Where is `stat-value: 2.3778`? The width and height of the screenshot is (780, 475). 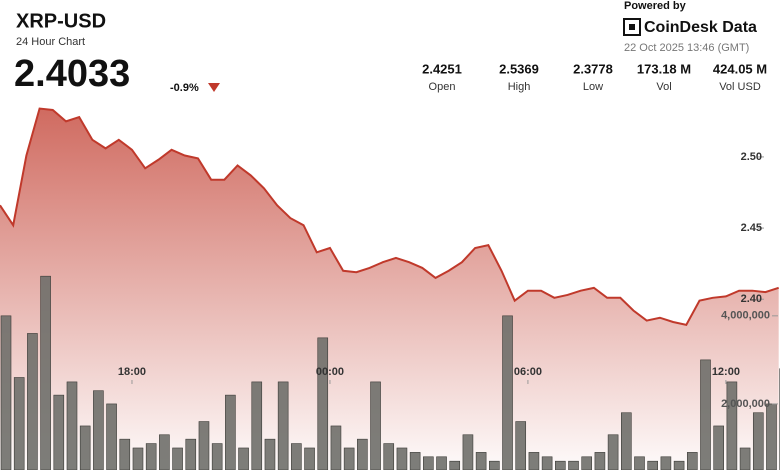
stat-value: 2.3778 is located at coordinates (593, 68).